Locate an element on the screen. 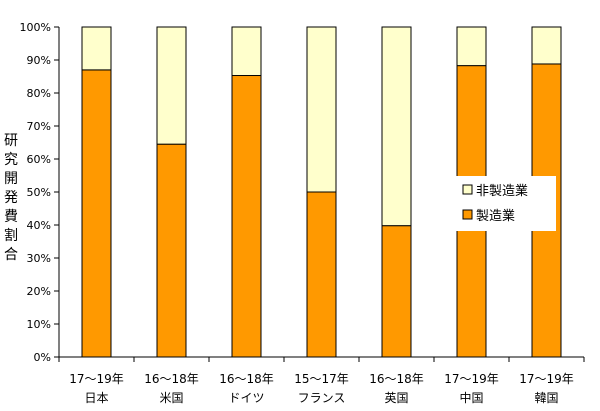 The image size is (600, 411). x-category-name: フランス is located at coordinates (322, 398).